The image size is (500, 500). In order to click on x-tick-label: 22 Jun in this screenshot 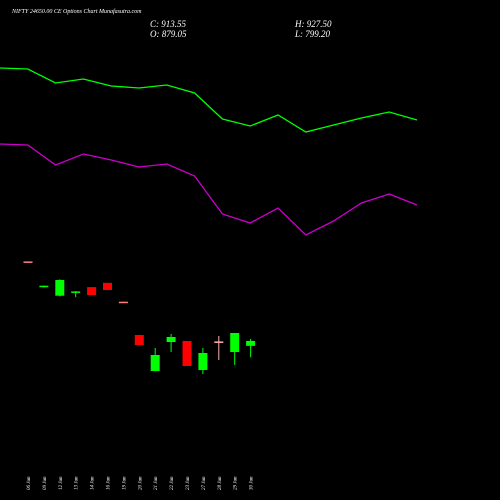, I will do `click(172, 483)`.